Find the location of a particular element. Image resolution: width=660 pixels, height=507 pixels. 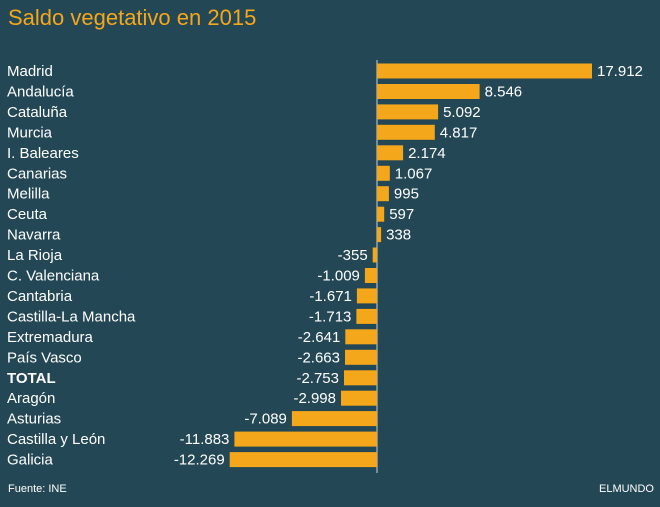

bar-andalucia is located at coordinates (428, 91).